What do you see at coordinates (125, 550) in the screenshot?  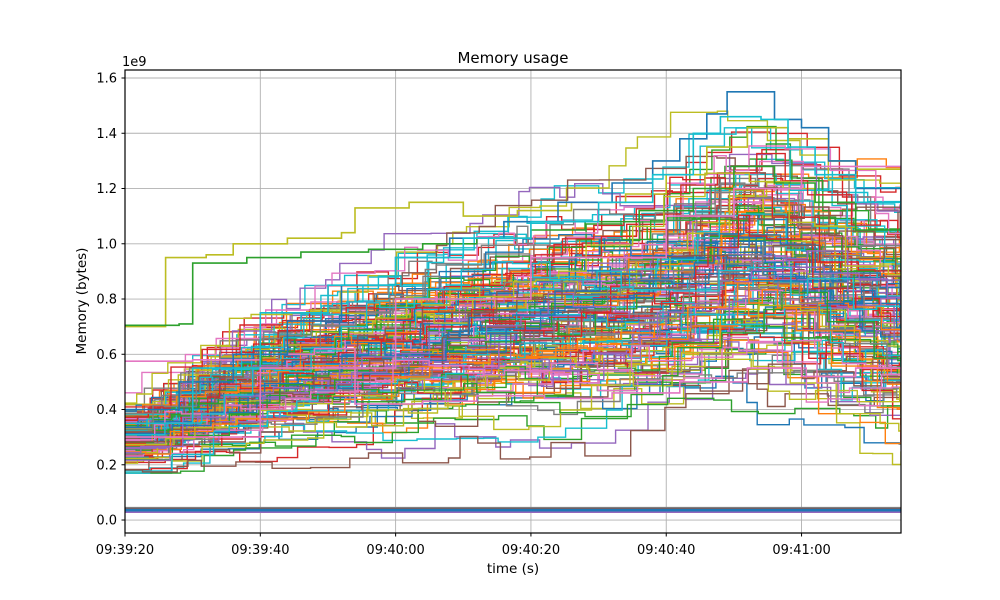 I see `x-tick-label: 09:39:20` at bounding box center [125, 550].